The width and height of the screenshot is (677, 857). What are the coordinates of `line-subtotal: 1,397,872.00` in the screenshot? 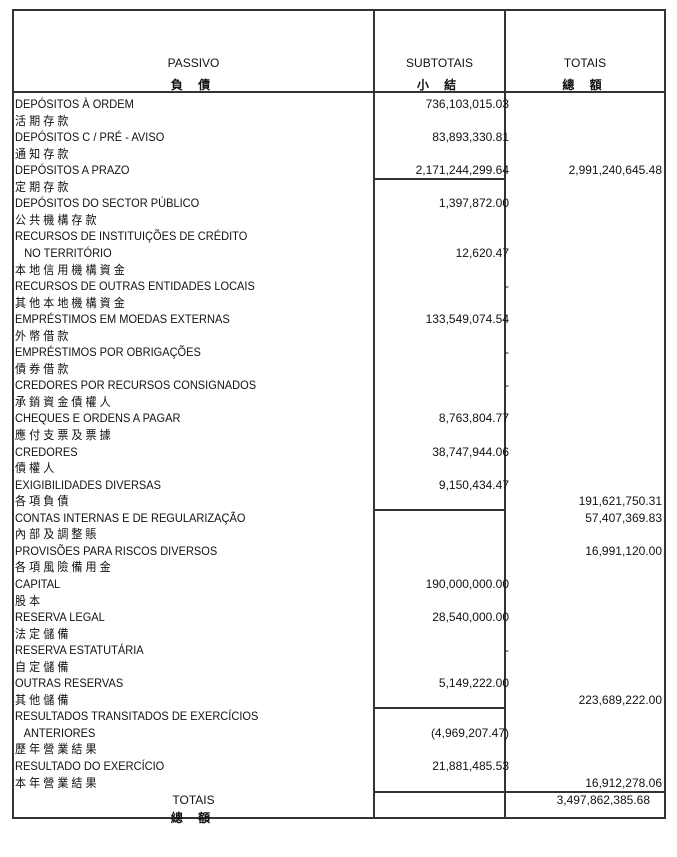 It's located at (473, 203).